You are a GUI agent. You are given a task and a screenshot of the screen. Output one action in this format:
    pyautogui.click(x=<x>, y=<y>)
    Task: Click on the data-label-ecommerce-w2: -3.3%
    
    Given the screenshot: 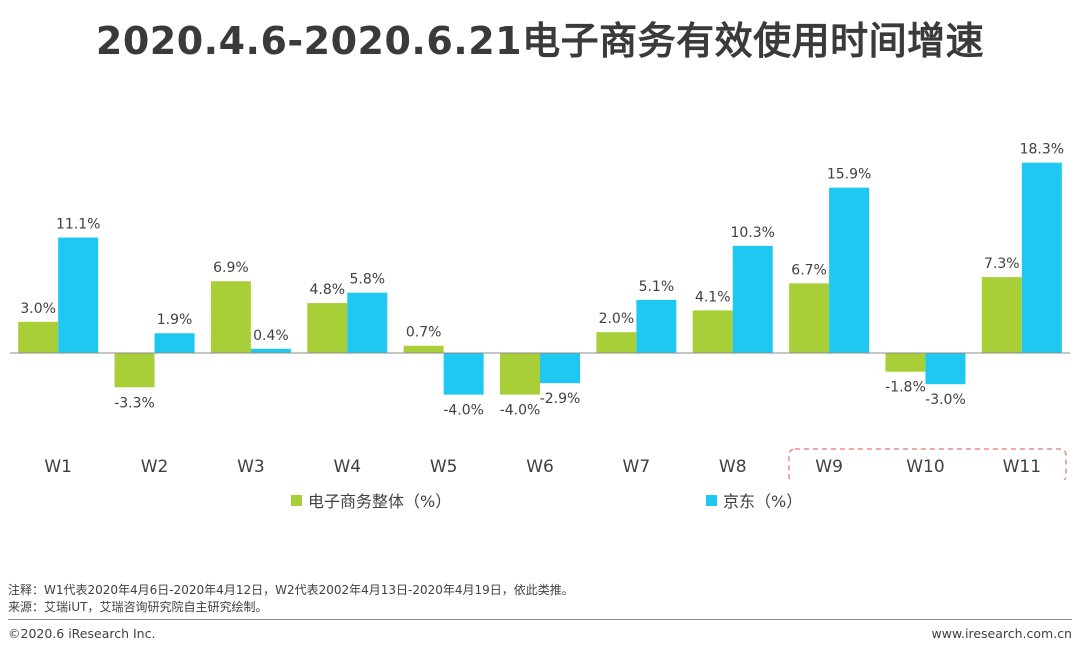 What is the action you would take?
    pyautogui.click(x=134, y=403)
    